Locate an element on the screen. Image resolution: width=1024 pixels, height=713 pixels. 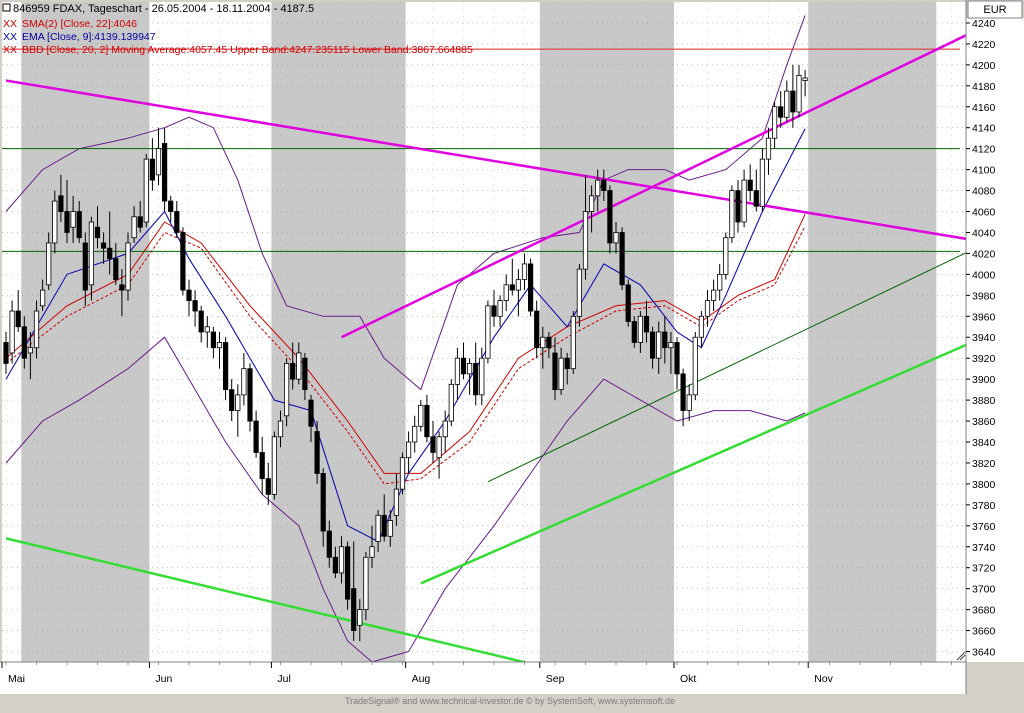
currency-label: EUR is located at coordinates (994, 10).